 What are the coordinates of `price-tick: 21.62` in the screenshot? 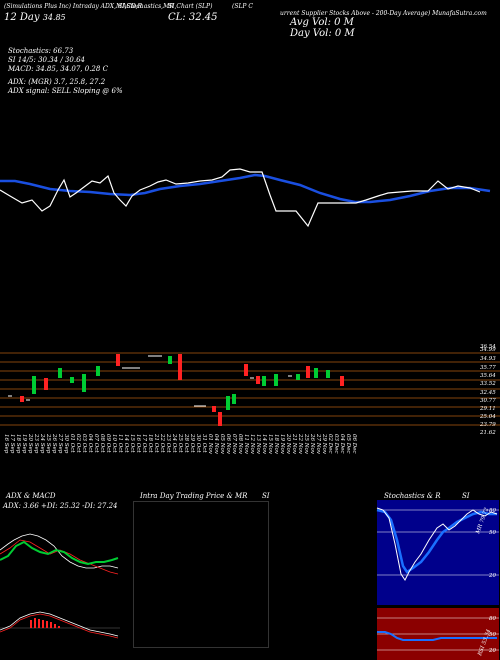 It's located at (487, 433).